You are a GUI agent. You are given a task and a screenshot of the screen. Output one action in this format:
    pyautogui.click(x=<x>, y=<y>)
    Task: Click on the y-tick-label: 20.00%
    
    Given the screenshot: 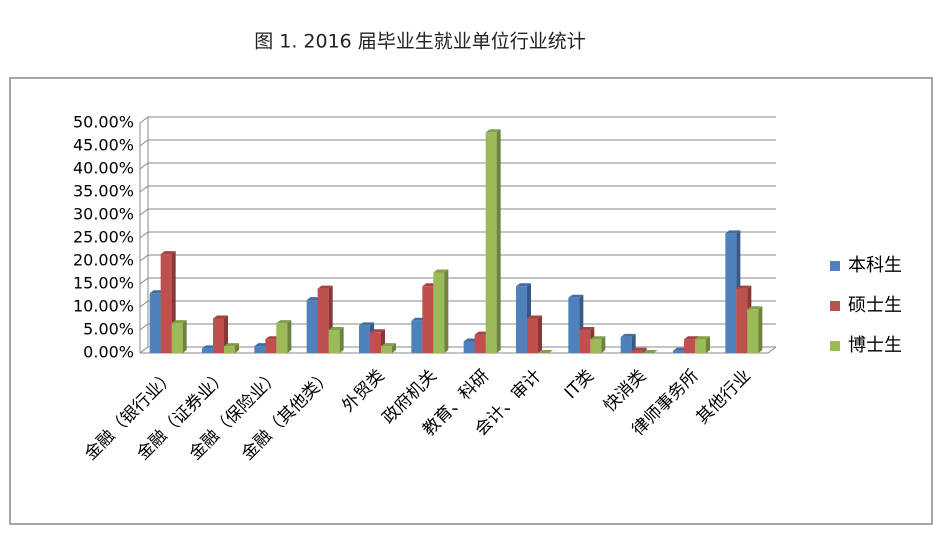 What is the action you would take?
    pyautogui.click(x=103, y=260)
    